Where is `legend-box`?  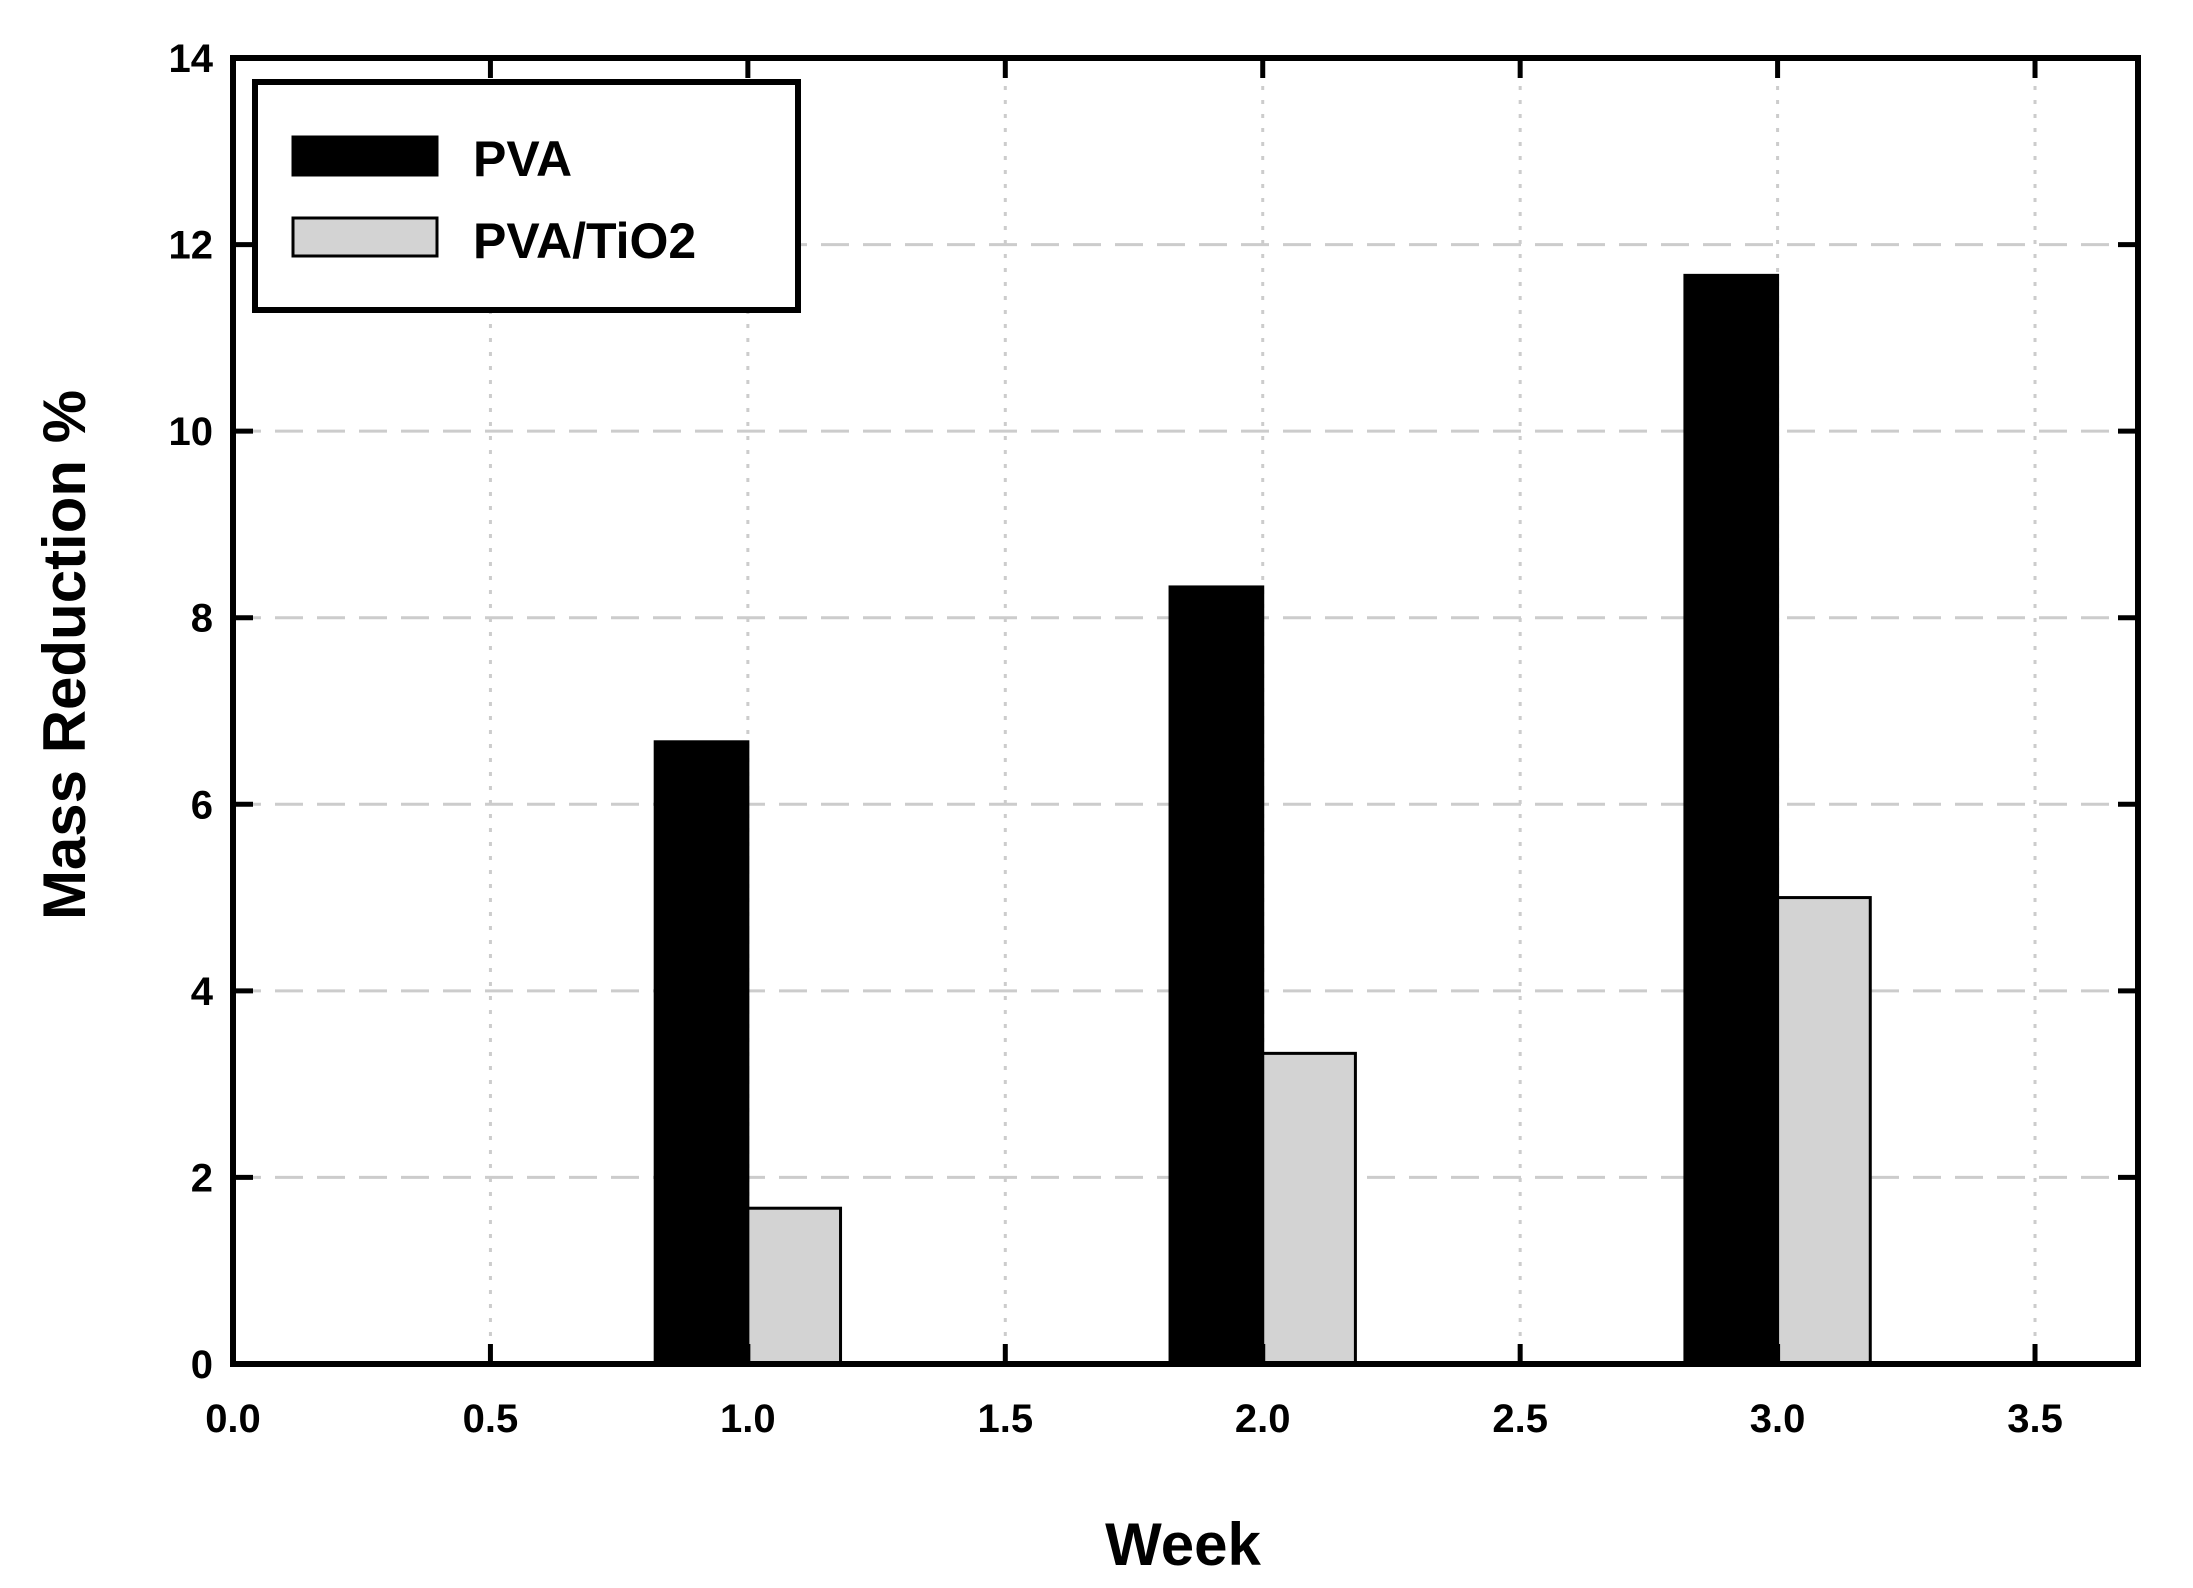
legend-box is located at coordinates (526, 196).